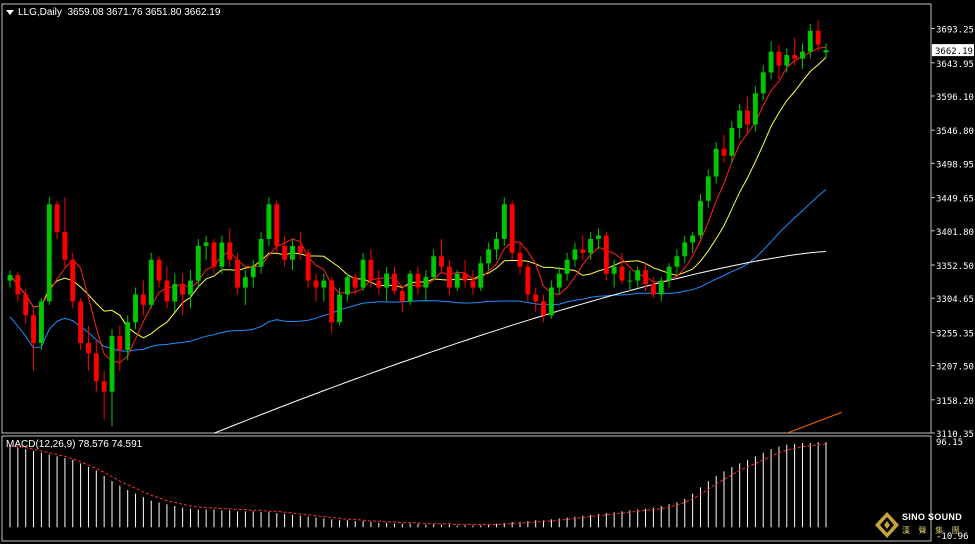  What do you see at coordinates (144, 12) in the screenshot?
I see `ohlc-values: 3659.08 3671.76 3651.80 3662.19` at bounding box center [144, 12].